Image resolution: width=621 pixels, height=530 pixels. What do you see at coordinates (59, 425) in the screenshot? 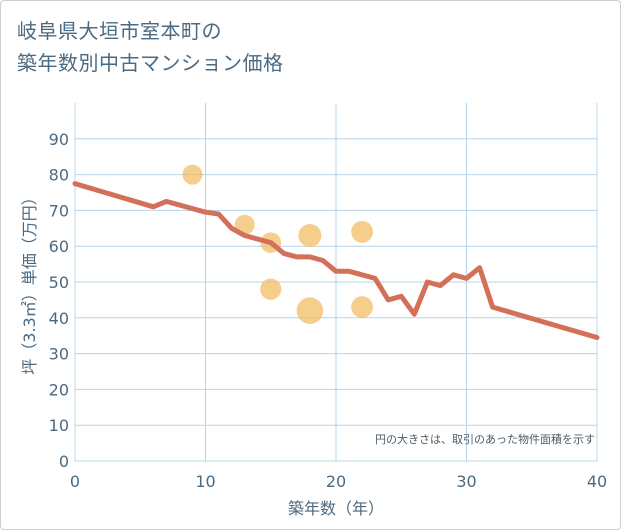
I see `y-tick-label: 10` at bounding box center [59, 425].